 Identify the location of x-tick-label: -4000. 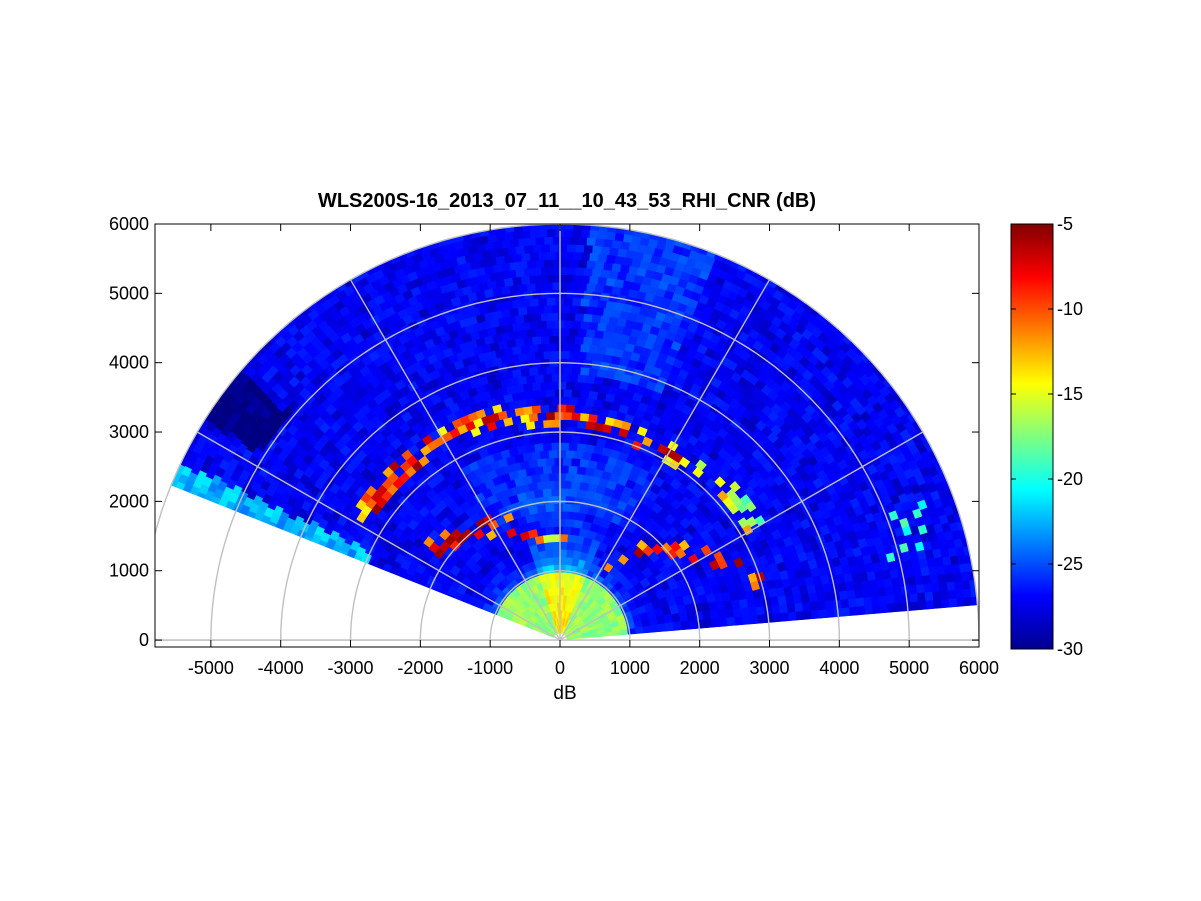
(281, 668).